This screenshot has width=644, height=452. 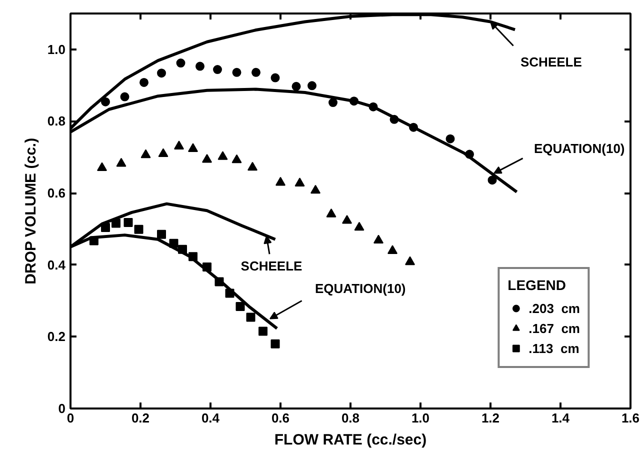 What do you see at coordinates (56, 193) in the screenshot?
I see `y-tick-label: 0.6` at bounding box center [56, 193].